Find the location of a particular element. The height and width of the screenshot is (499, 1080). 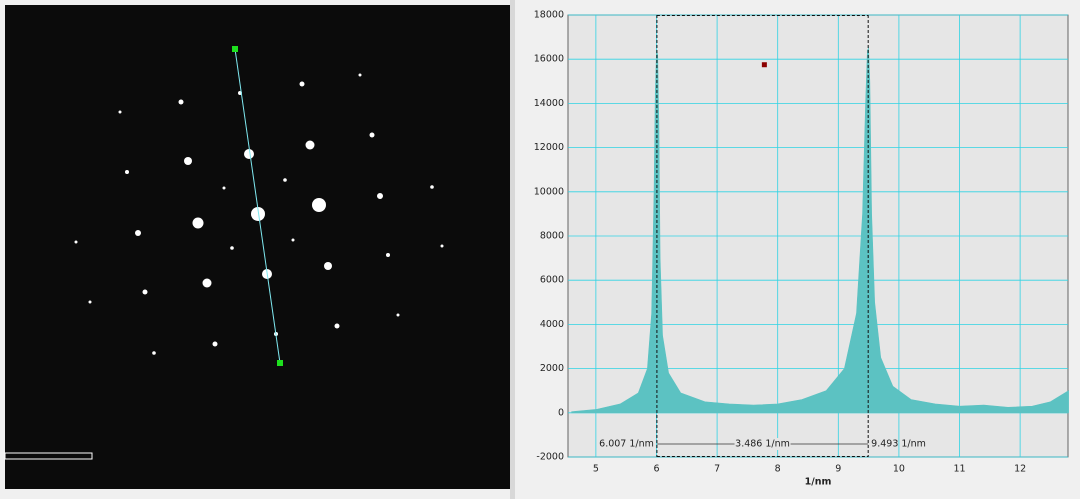

y-tick-label: 16000 is located at coordinates (549, 59).